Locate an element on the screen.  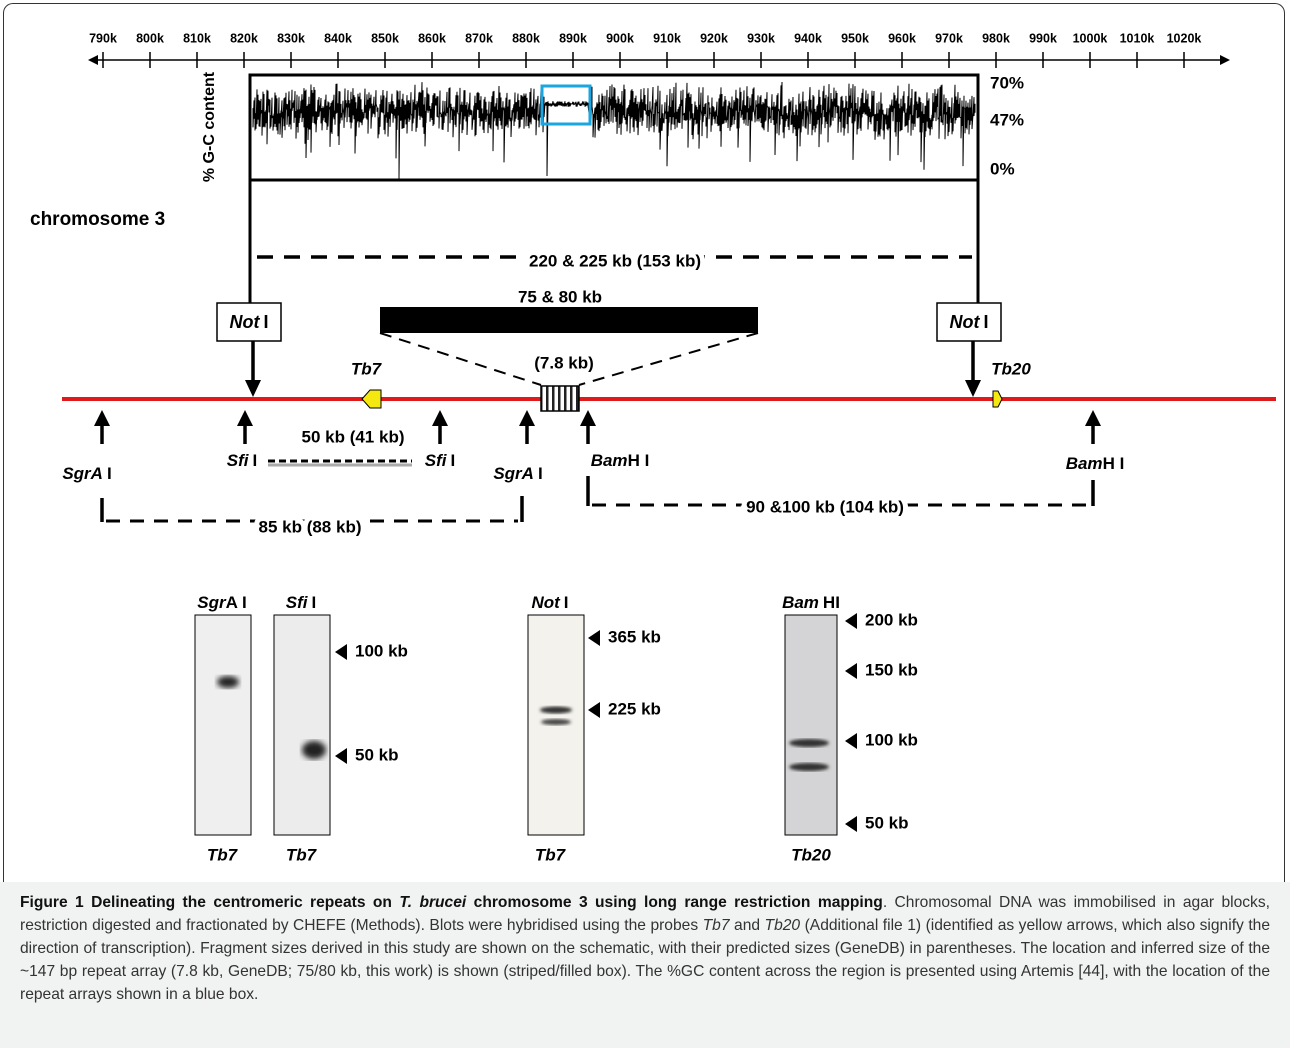
scale-tick-label: 980k is located at coordinates (996, 38).